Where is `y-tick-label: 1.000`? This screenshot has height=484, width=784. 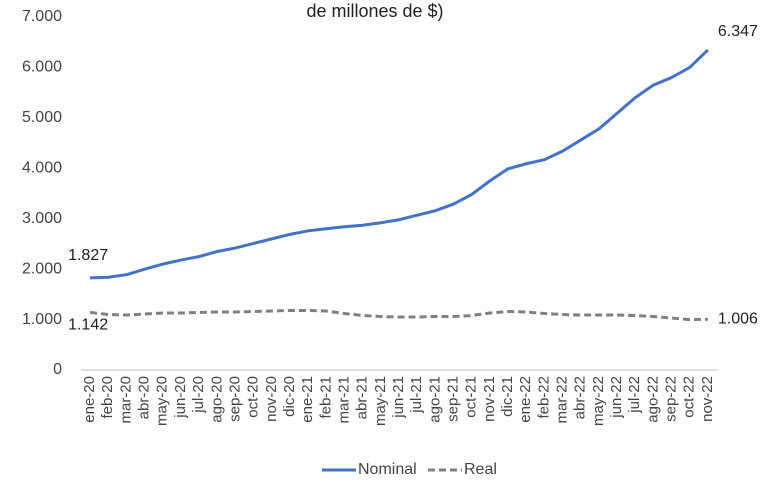
y-tick-label: 1.000 is located at coordinates (42, 319).